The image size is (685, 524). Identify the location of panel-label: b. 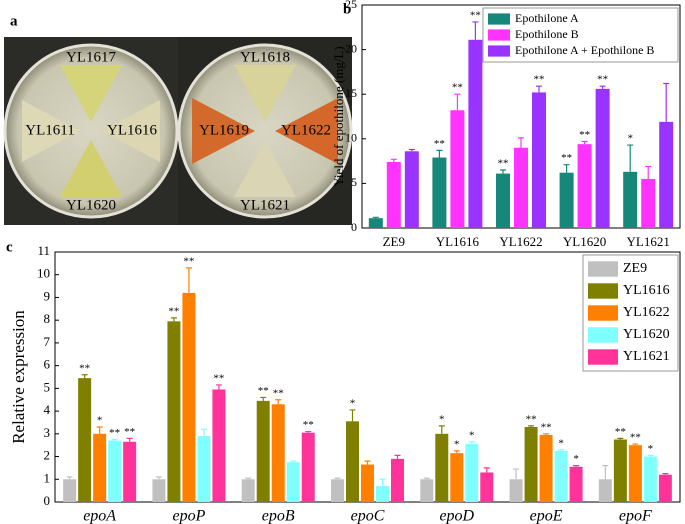
(347, 9).